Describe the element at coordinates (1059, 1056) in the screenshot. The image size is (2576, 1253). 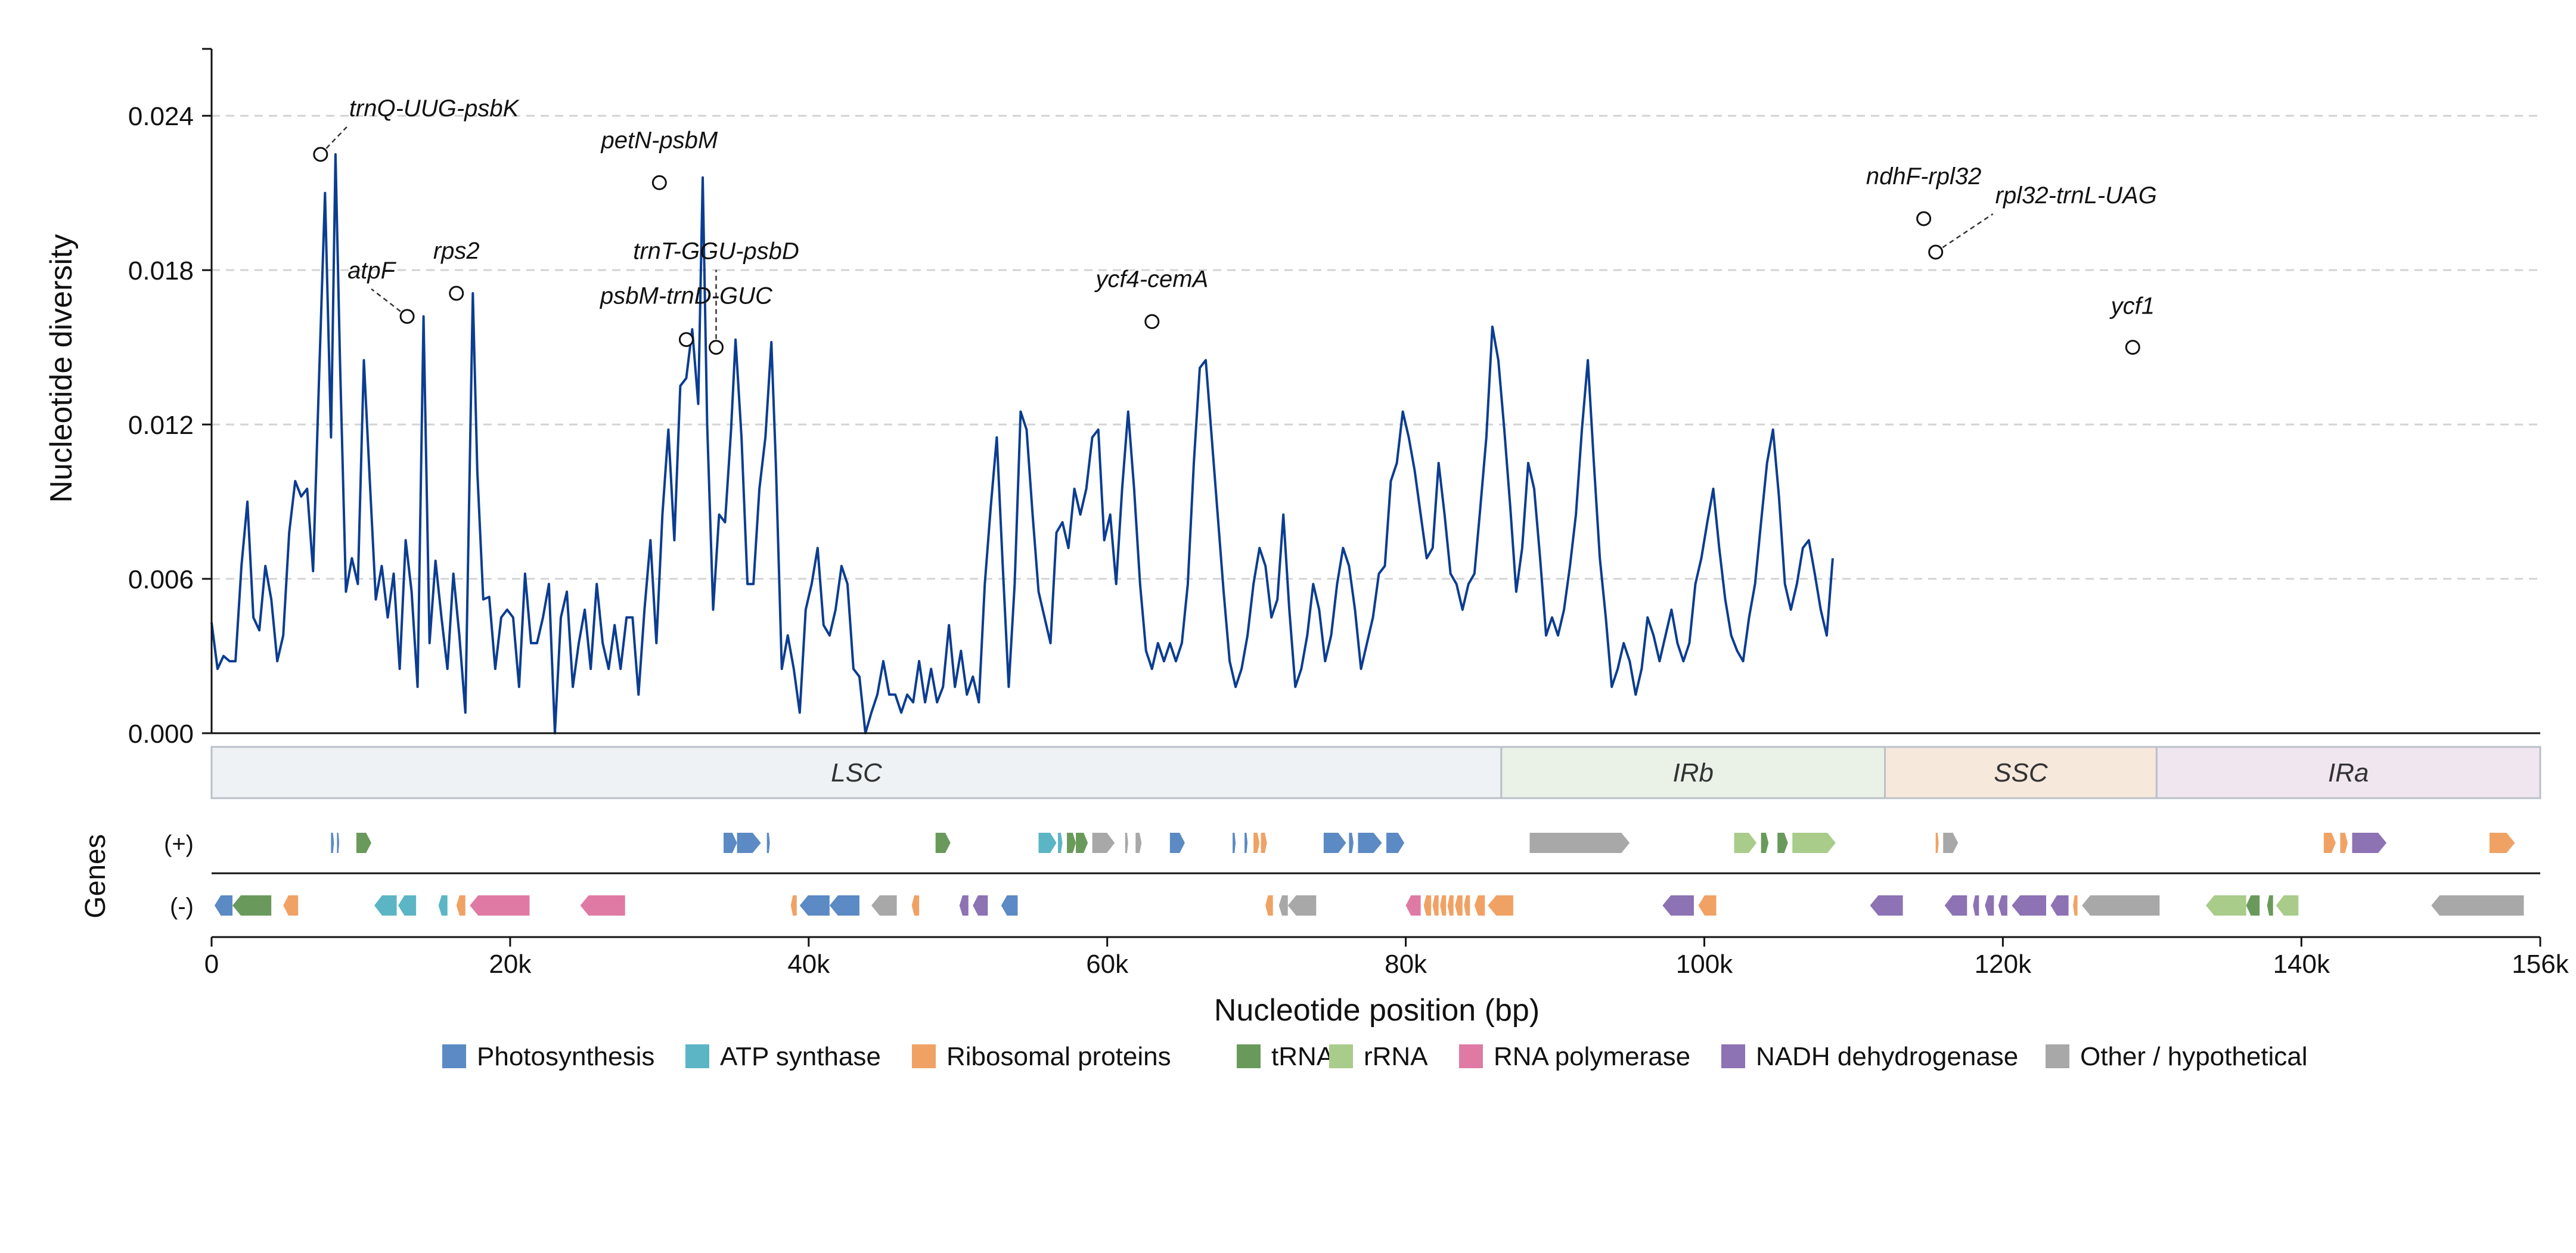
I see `legend-label: Ribosomal proteins` at that location.